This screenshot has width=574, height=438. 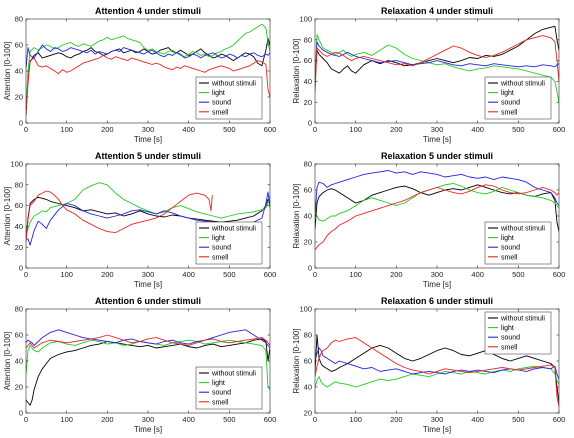 What do you see at coordinates (437, 156) in the screenshot?
I see `chart-title: Relaxation 5 under stimuli` at bounding box center [437, 156].